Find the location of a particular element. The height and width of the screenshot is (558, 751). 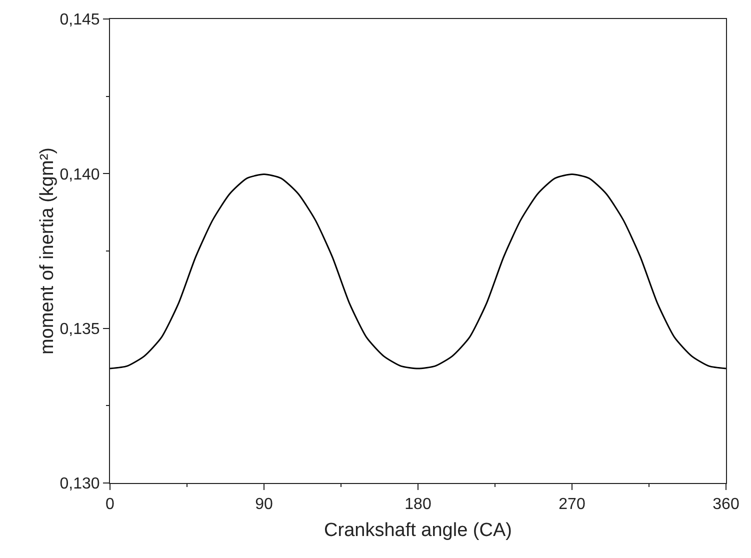

y-tick-label: 0,130 is located at coordinates (80, 484).